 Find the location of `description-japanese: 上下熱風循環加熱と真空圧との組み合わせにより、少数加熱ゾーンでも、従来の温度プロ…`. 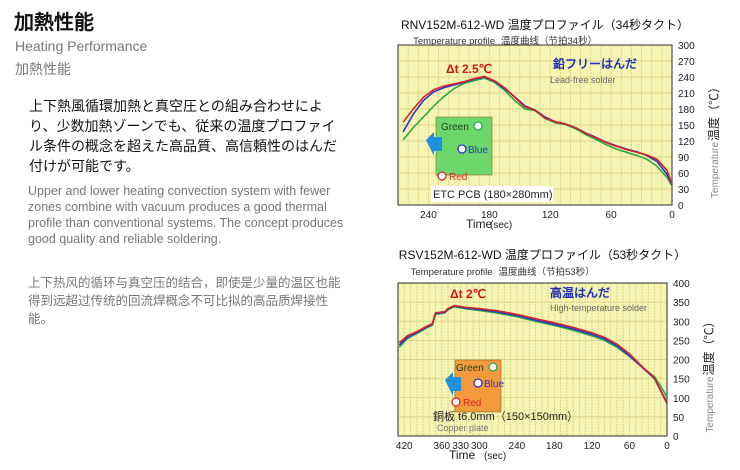

description-japanese: 上下熱風循環加熱と真空圧との組み合わせにより、少数加熱ゾーンでも、従来の温度プロ… is located at coordinates (183, 136).